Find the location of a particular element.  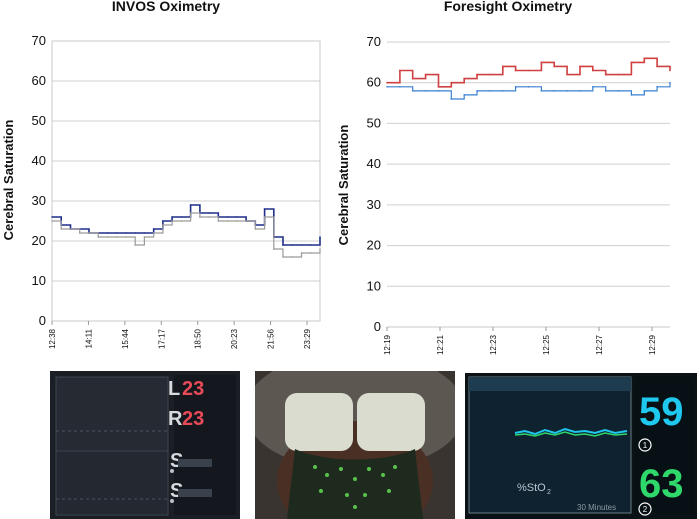

invos-y-tick-label: 70 is located at coordinates (39, 40).